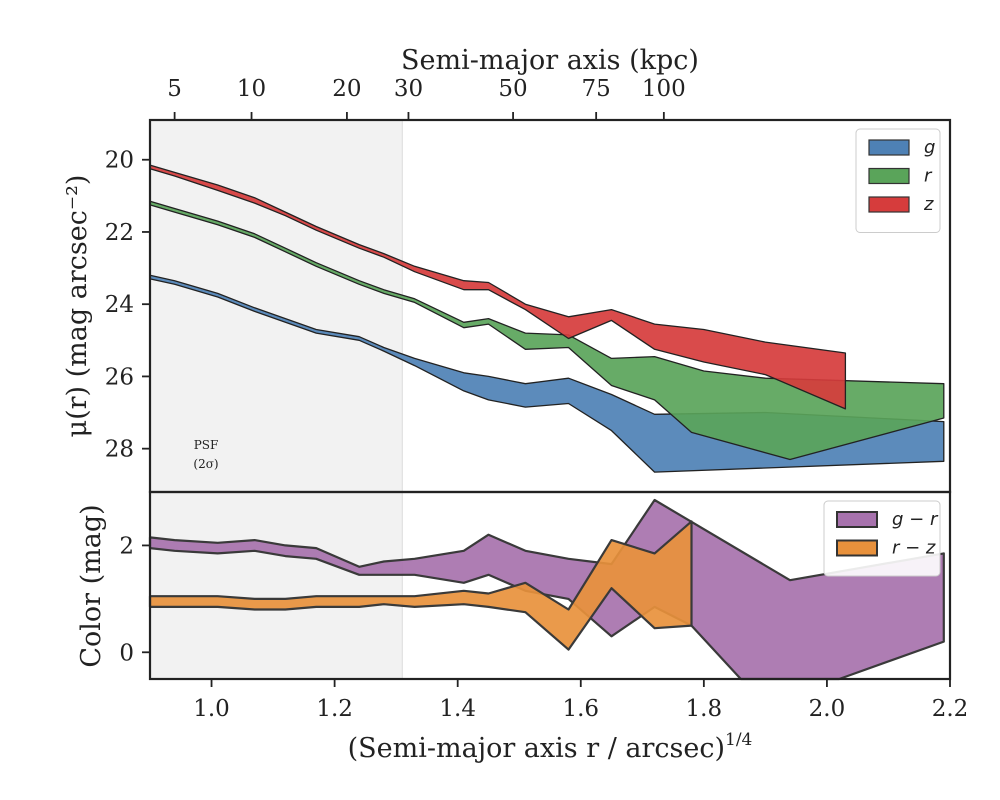 Image resolution: width=1000 pixels, height=800 pixels. Describe the element at coordinates (664, 89) in the screenshot. I see `top-tick-label: 100` at that location.